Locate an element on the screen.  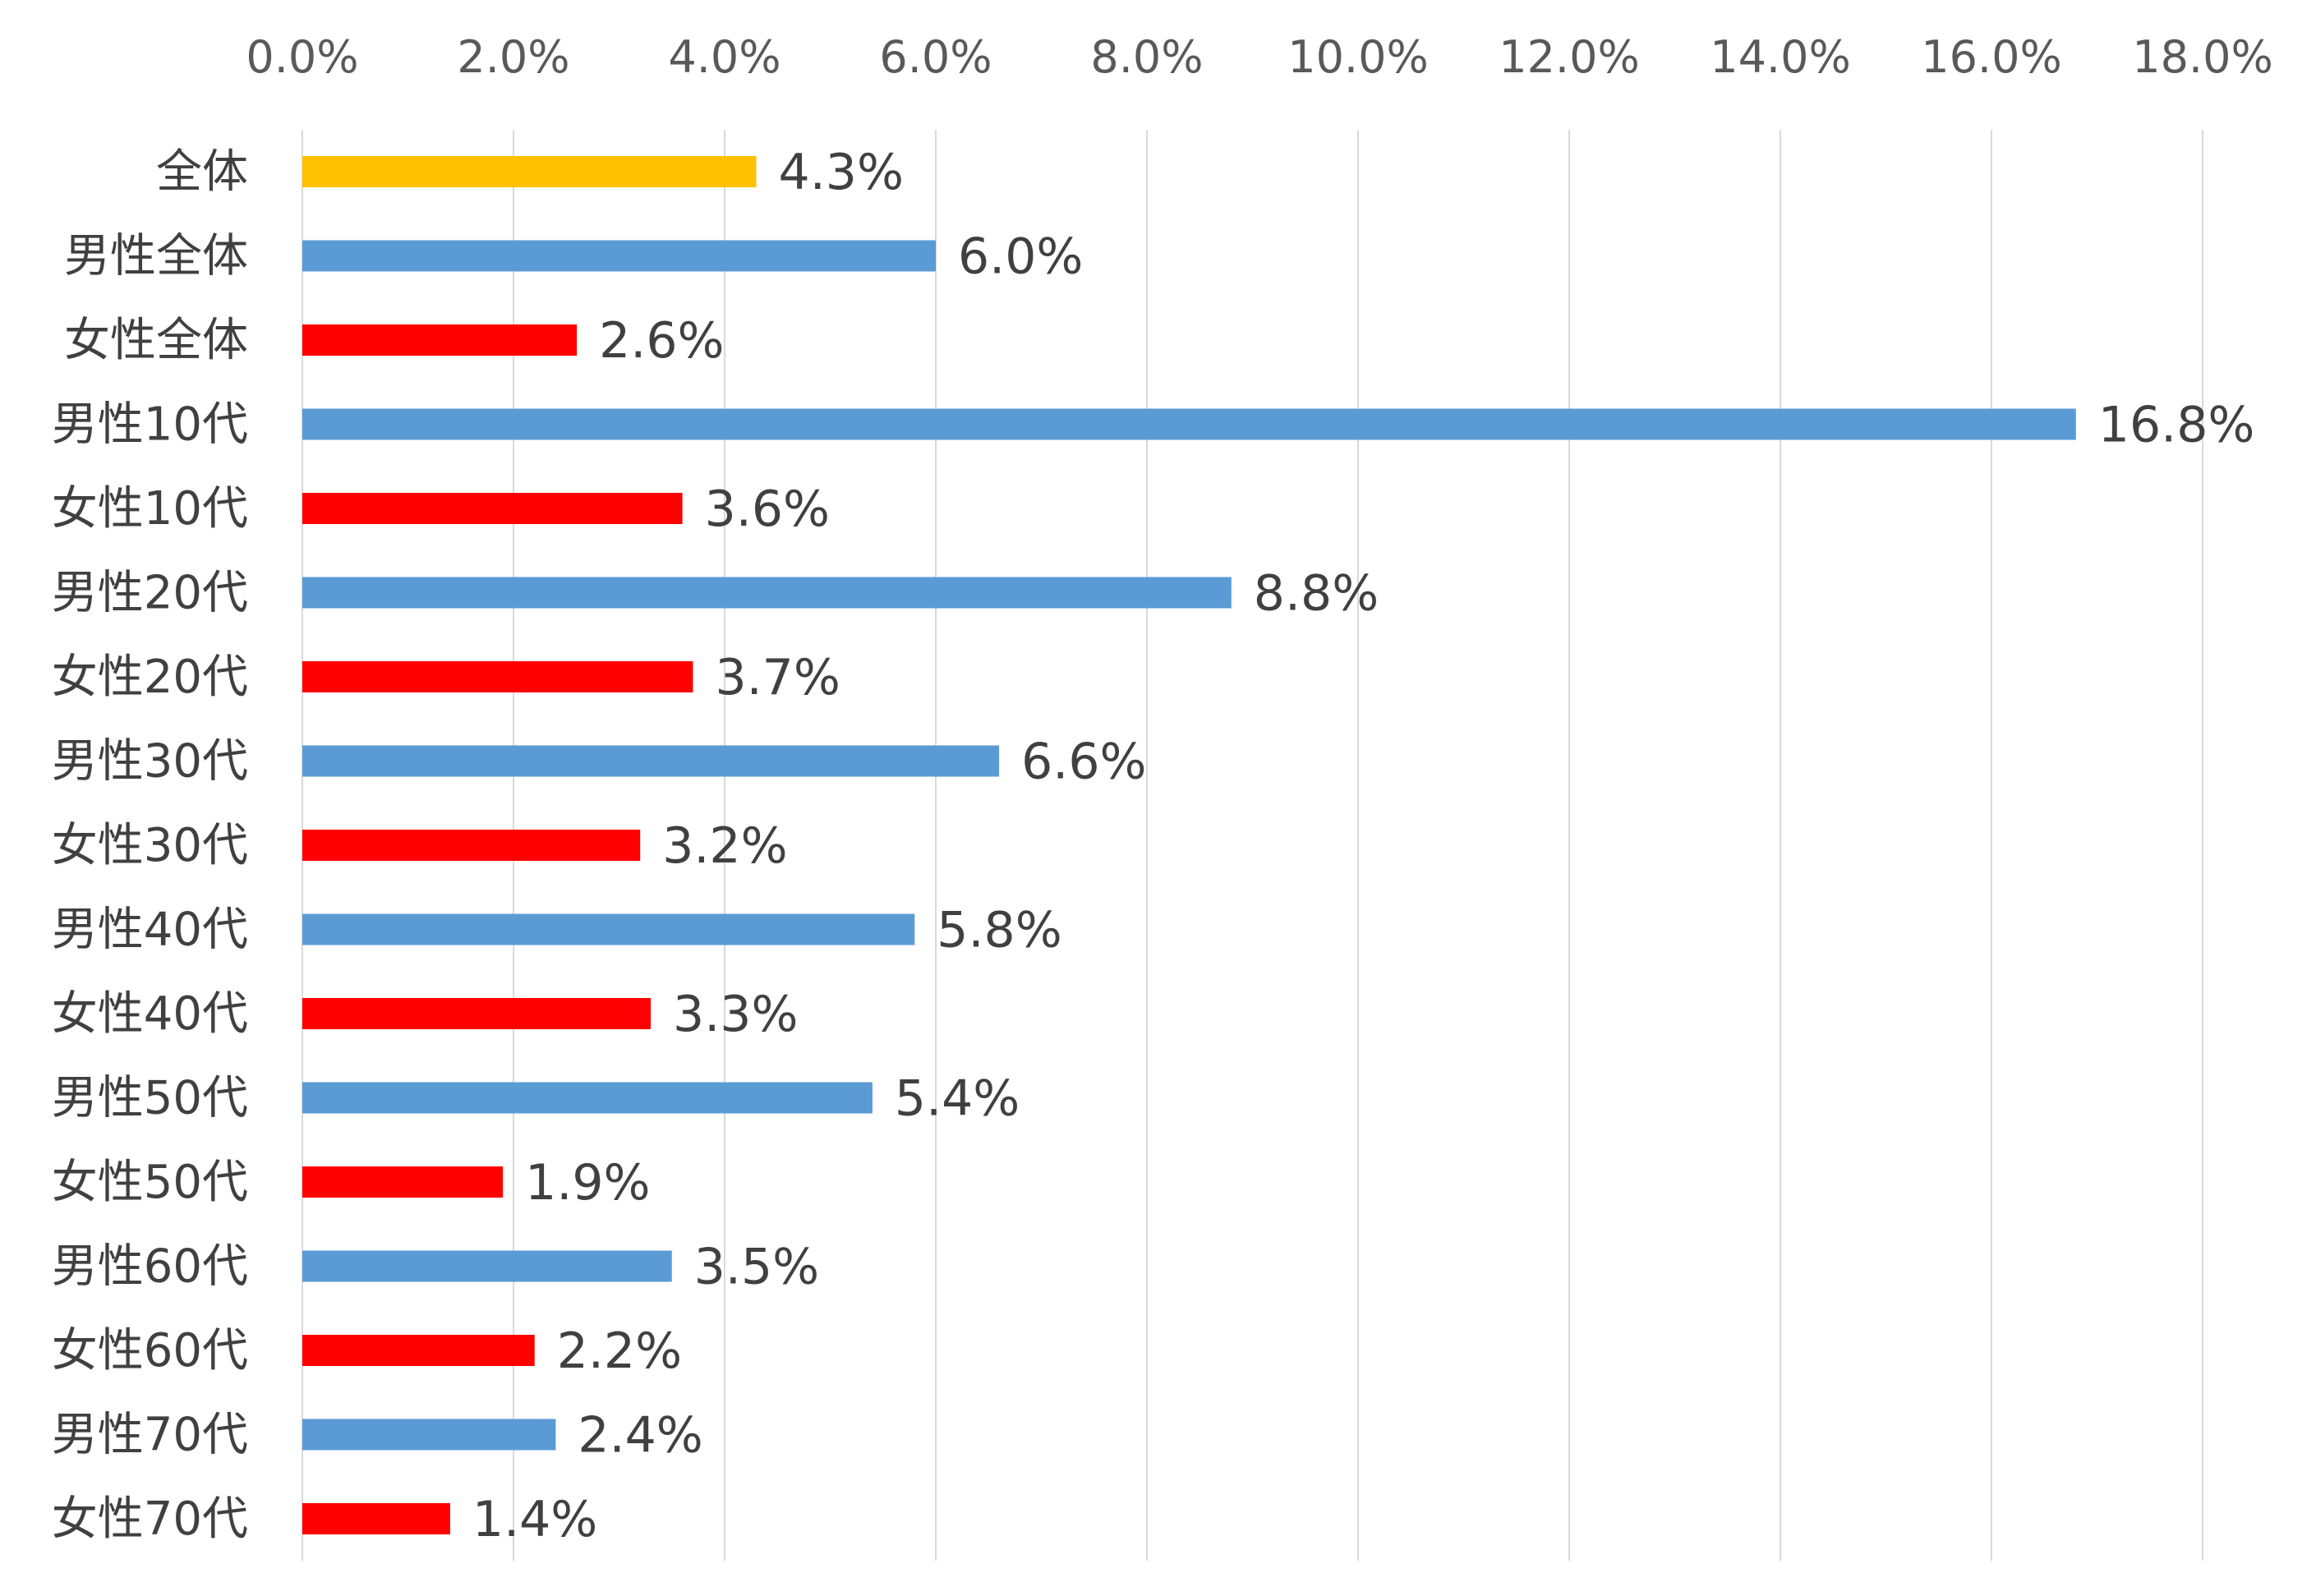
category-label: 男性70代 is located at coordinates (150, 1435).